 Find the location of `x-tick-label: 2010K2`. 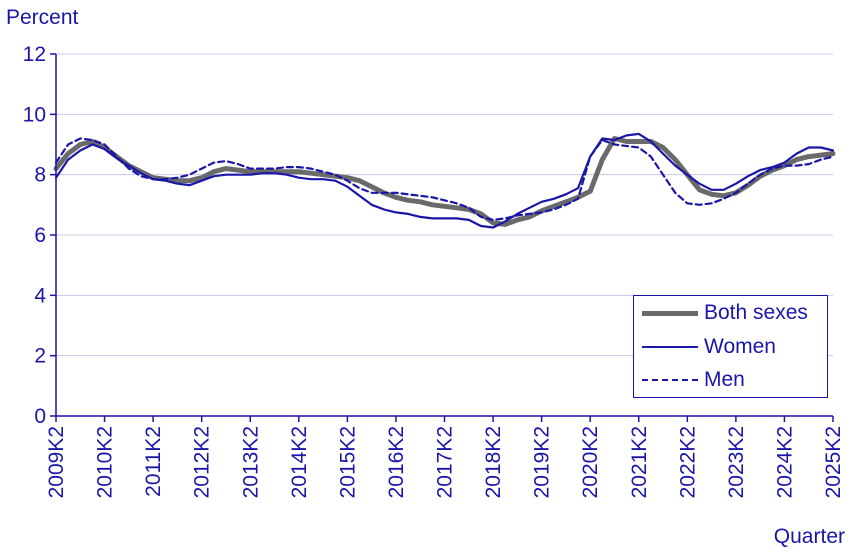

x-tick-label: 2010K2 is located at coordinates (105, 462).